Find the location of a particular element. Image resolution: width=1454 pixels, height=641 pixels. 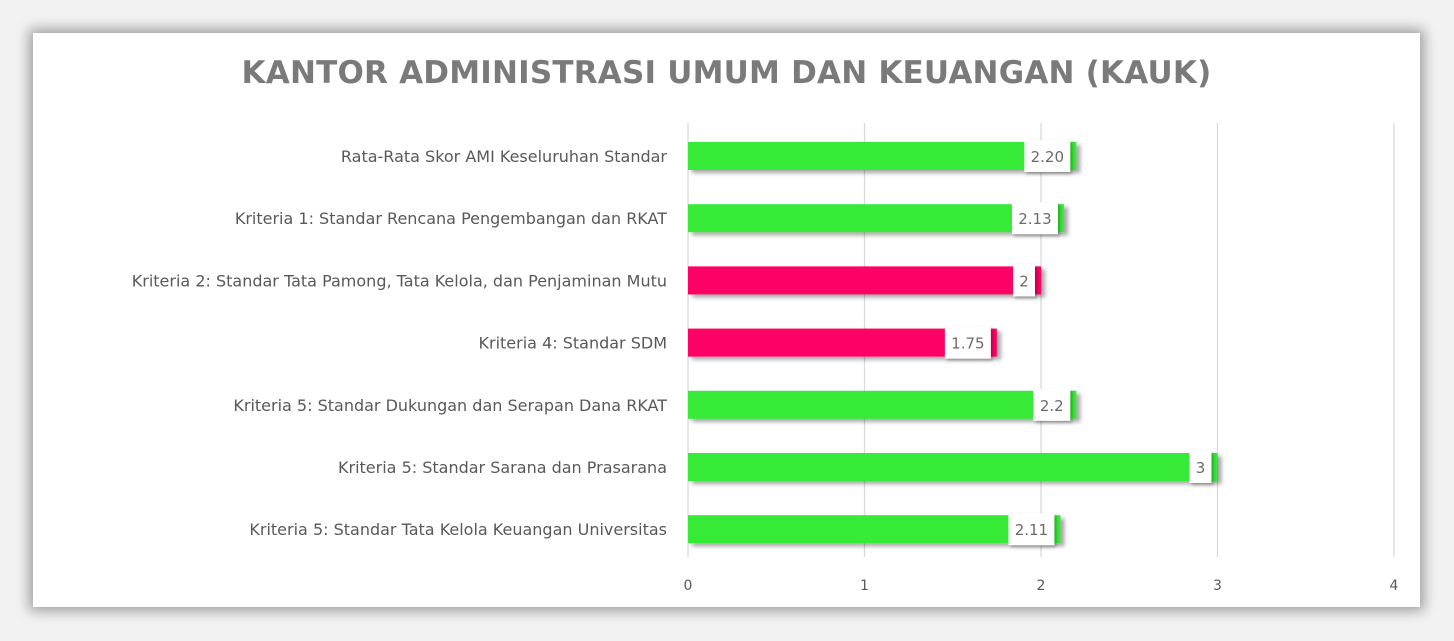

data-label: 2.13 is located at coordinates (1034, 218).